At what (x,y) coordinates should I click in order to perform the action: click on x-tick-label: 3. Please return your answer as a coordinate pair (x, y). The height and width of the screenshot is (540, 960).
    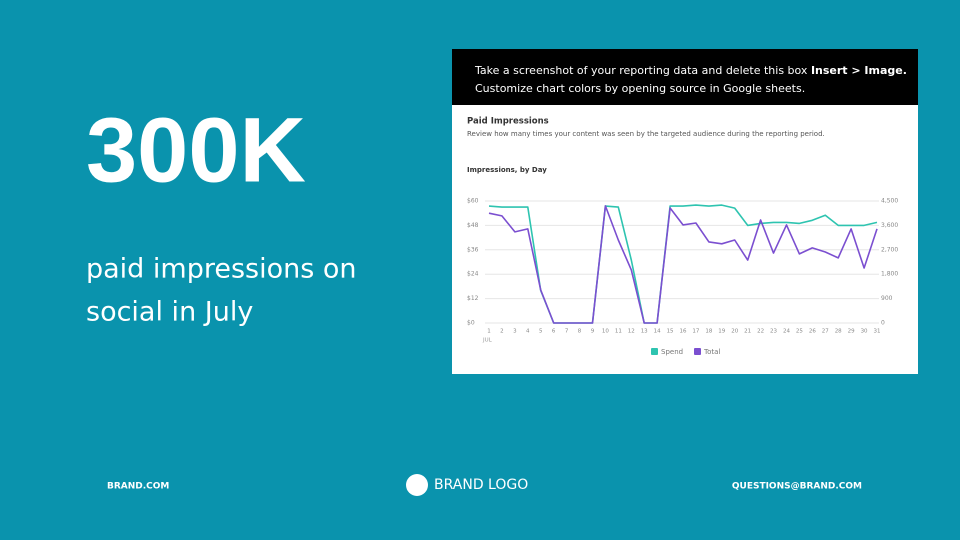
    Looking at the image, I should click on (515, 332).